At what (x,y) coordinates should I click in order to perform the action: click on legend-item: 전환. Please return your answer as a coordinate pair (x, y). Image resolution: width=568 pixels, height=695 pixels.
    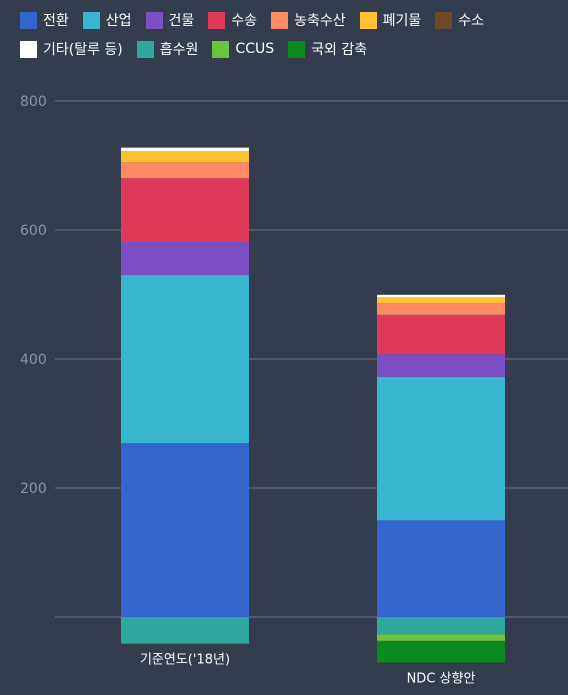
    Looking at the image, I should click on (44, 20).